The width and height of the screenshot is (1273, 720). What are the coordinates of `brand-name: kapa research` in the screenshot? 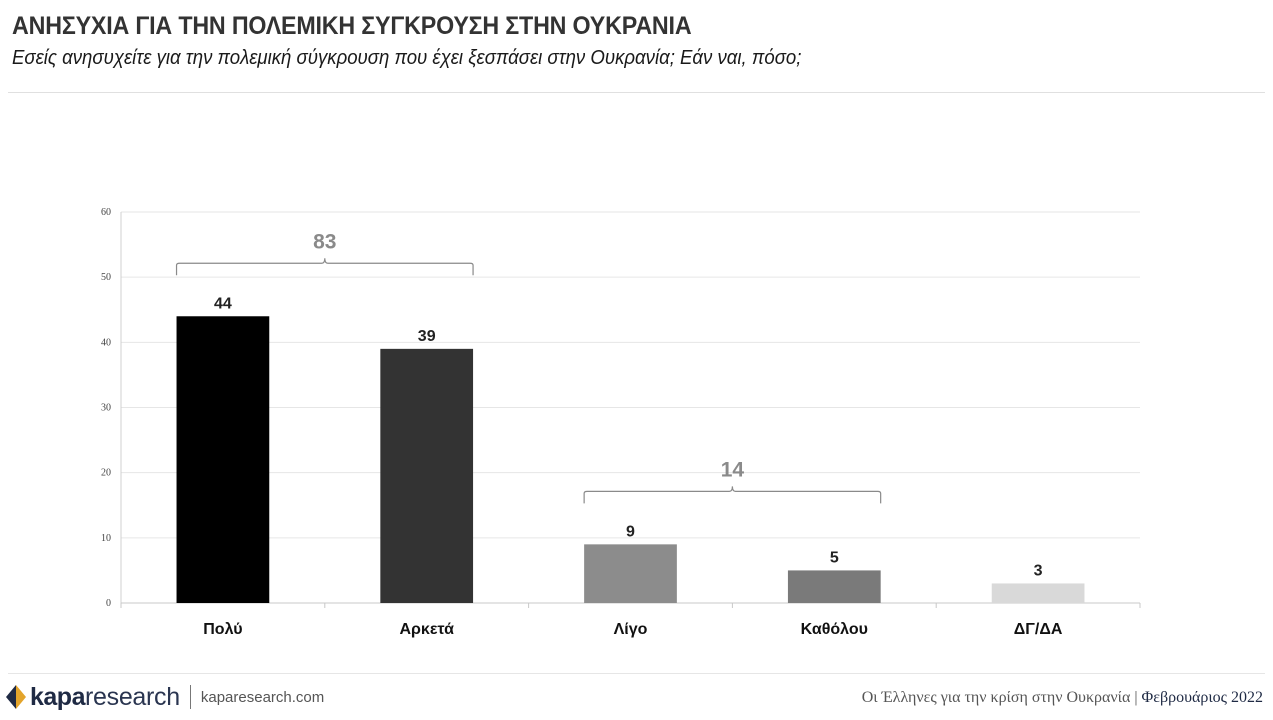 It's located at (105, 697).